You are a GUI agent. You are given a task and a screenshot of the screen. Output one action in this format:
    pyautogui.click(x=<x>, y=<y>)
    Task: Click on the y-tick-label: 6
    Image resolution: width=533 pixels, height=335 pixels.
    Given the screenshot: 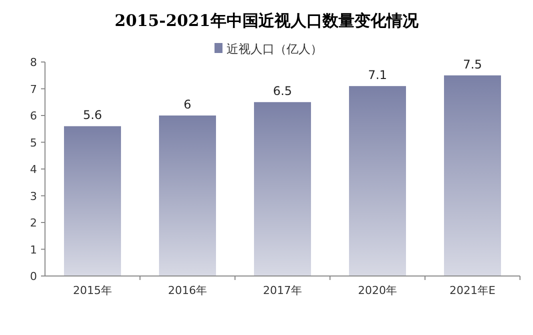 What is the action you would take?
    pyautogui.click(x=33, y=116)
    